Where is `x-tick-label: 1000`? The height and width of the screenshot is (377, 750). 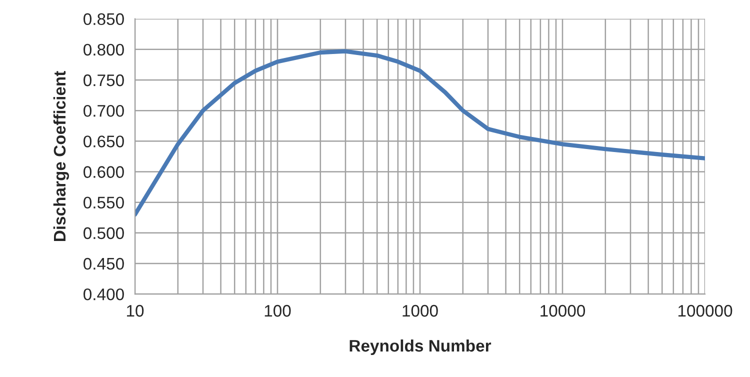
x-tick-label: 1000 is located at coordinates (420, 310).